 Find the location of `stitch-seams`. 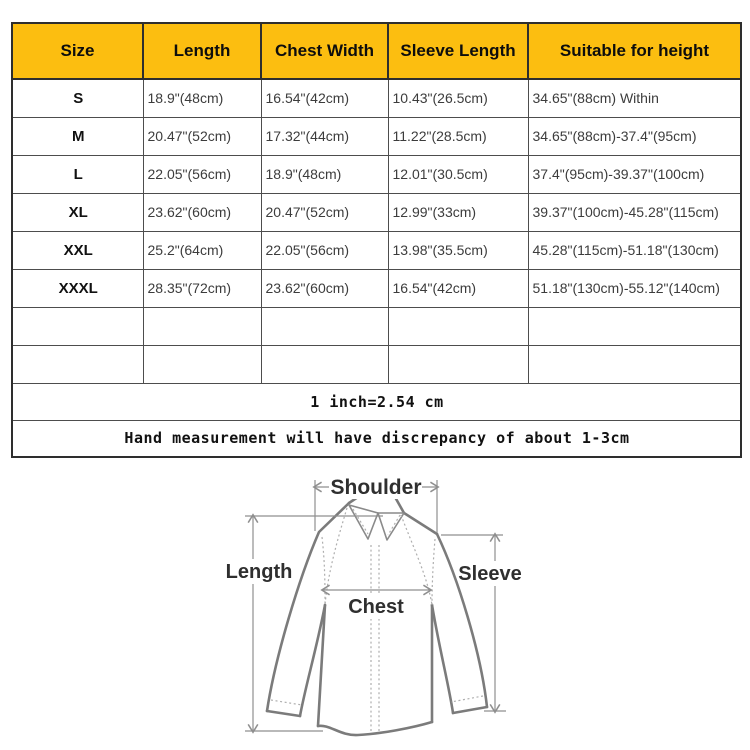

stitch-seams is located at coordinates (377, 619).